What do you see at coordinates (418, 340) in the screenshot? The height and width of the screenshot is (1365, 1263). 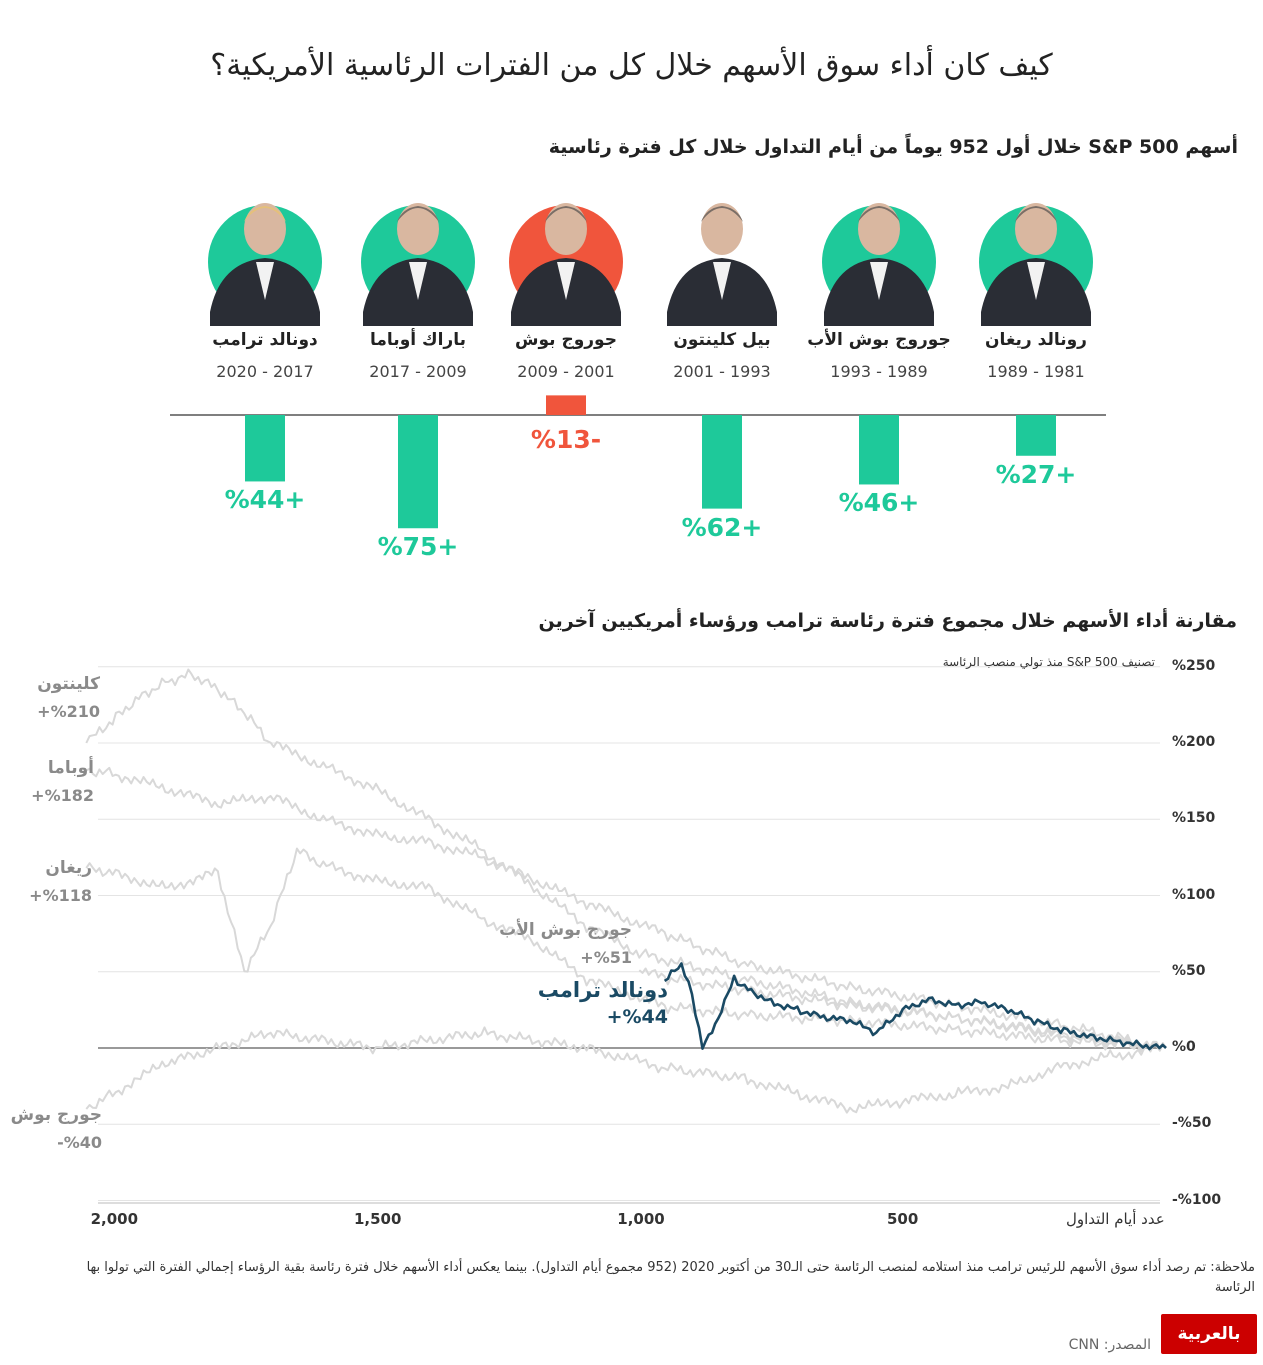 I see `president-name: باراك أوباما` at bounding box center [418, 340].